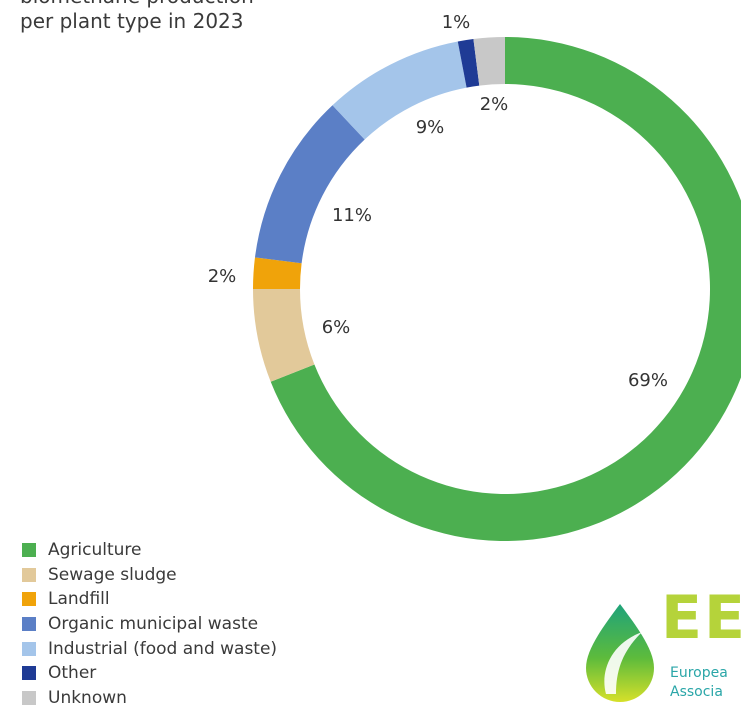 This screenshot has width=741, height=710. Describe the element at coordinates (648, 380) in the screenshot. I see `data-label-agriculture: 69%` at that location.